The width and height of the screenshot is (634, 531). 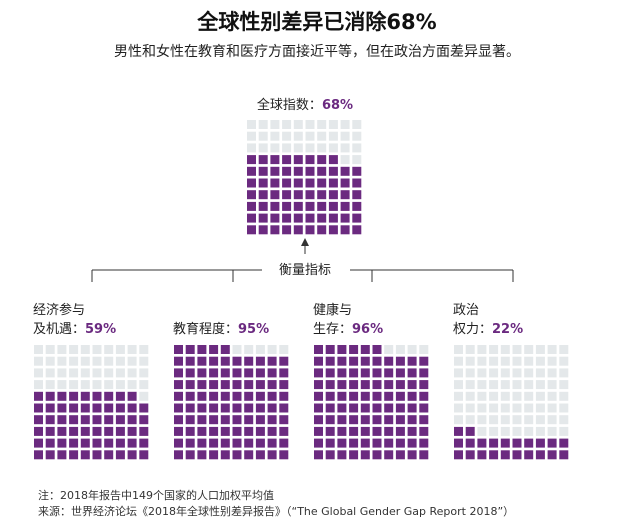 What do you see at coordinates (333, 329) in the screenshot?
I see `health-label-line2: 生存：` at bounding box center [333, 329].